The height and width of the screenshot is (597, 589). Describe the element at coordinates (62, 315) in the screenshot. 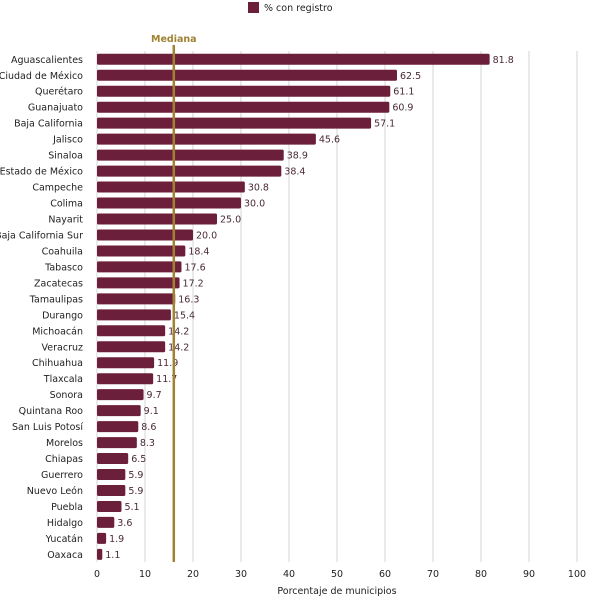

I see `category-label-durango: Durango` at that location.